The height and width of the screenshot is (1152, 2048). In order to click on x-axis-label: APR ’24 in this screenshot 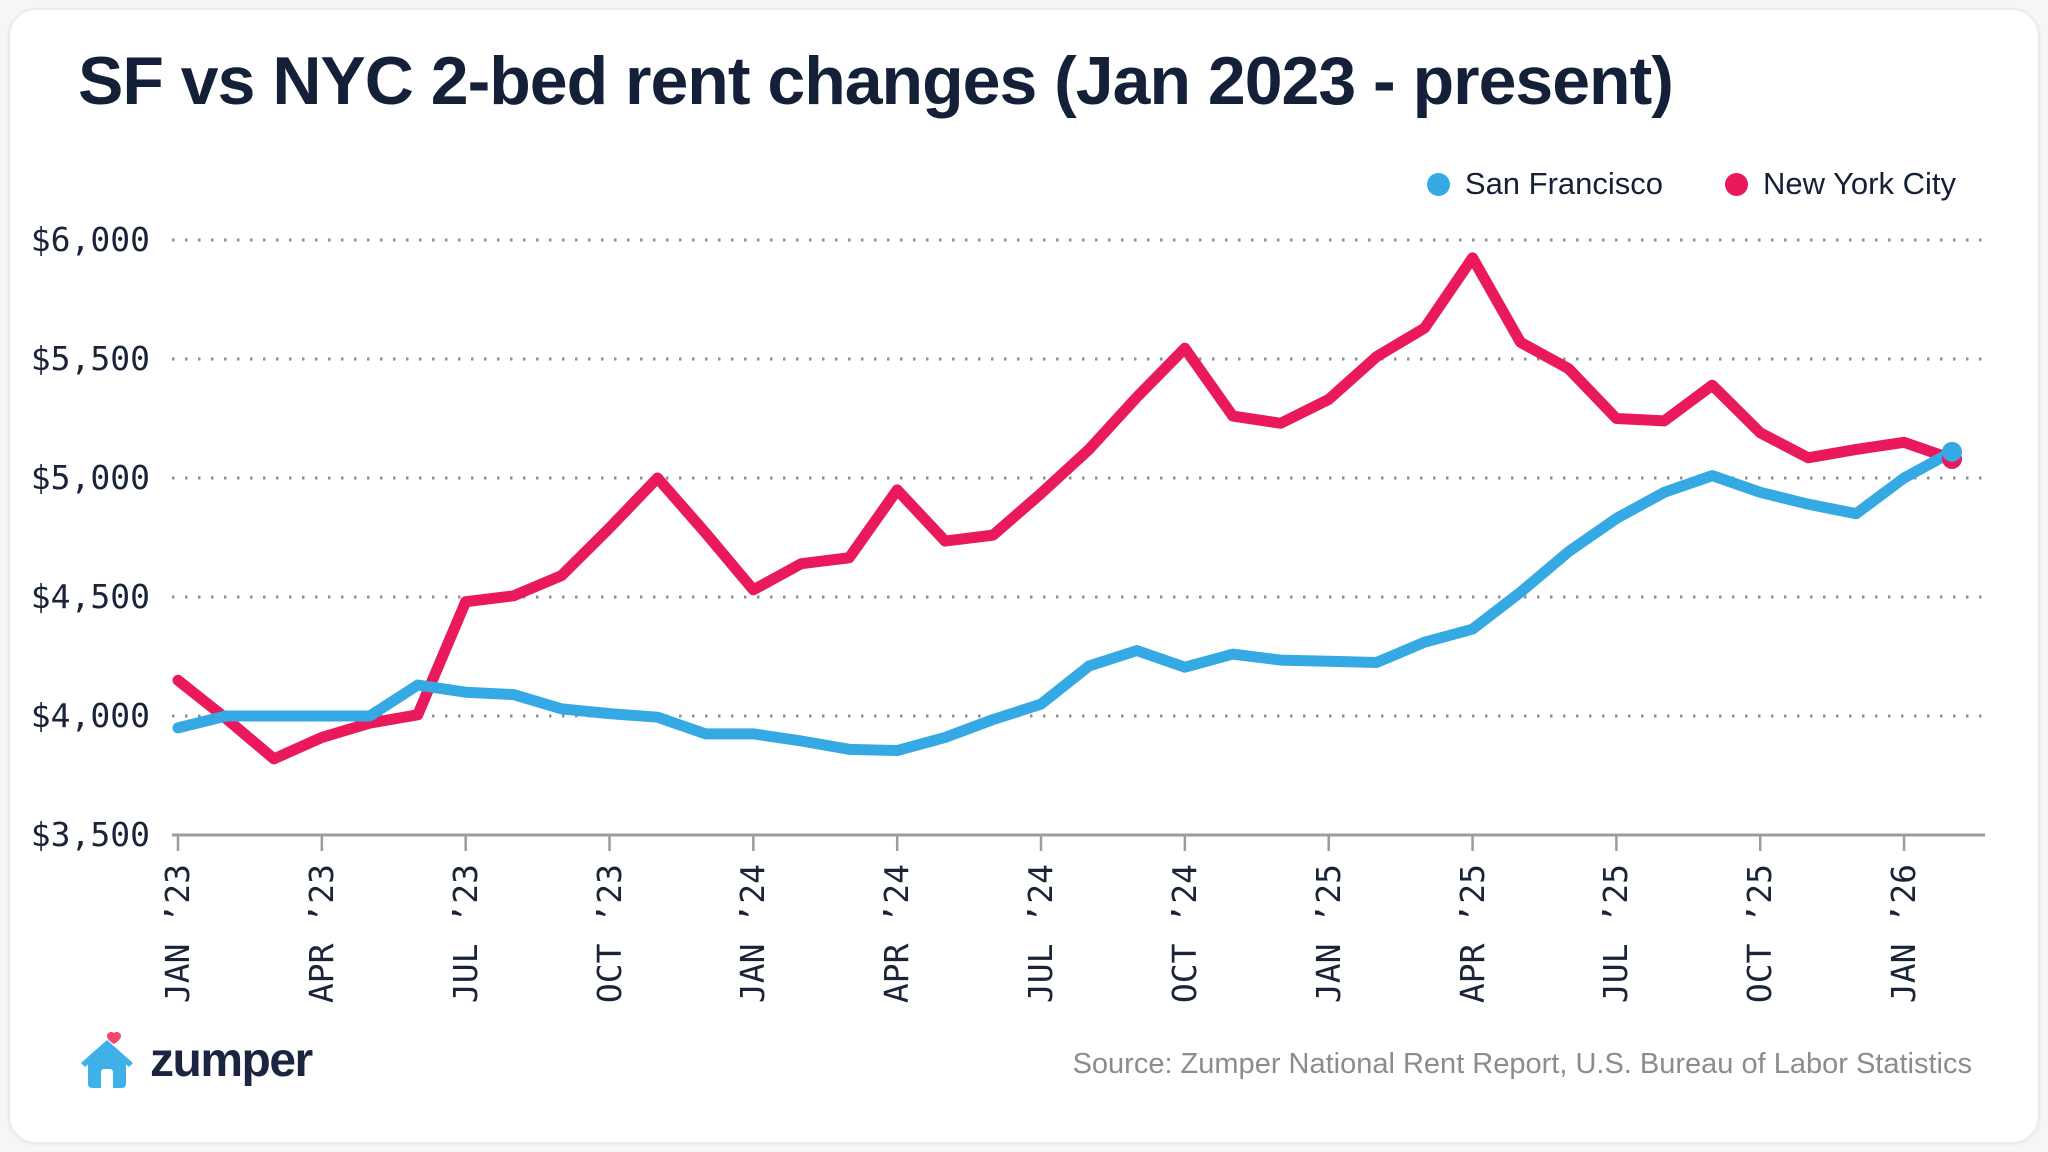, I will do `click(897, 934)`.